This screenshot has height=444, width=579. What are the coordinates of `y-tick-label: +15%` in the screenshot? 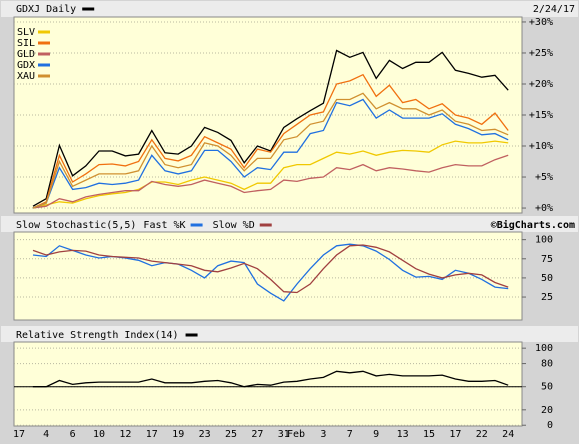 It's located at (541, 115).